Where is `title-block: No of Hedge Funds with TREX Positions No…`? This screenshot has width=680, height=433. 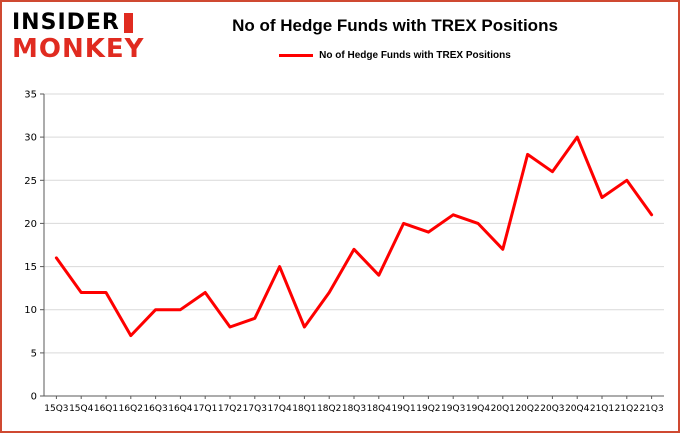 title-block: No of Hedge Funds with TREX Positions No… is located at coordinates (395, 34).